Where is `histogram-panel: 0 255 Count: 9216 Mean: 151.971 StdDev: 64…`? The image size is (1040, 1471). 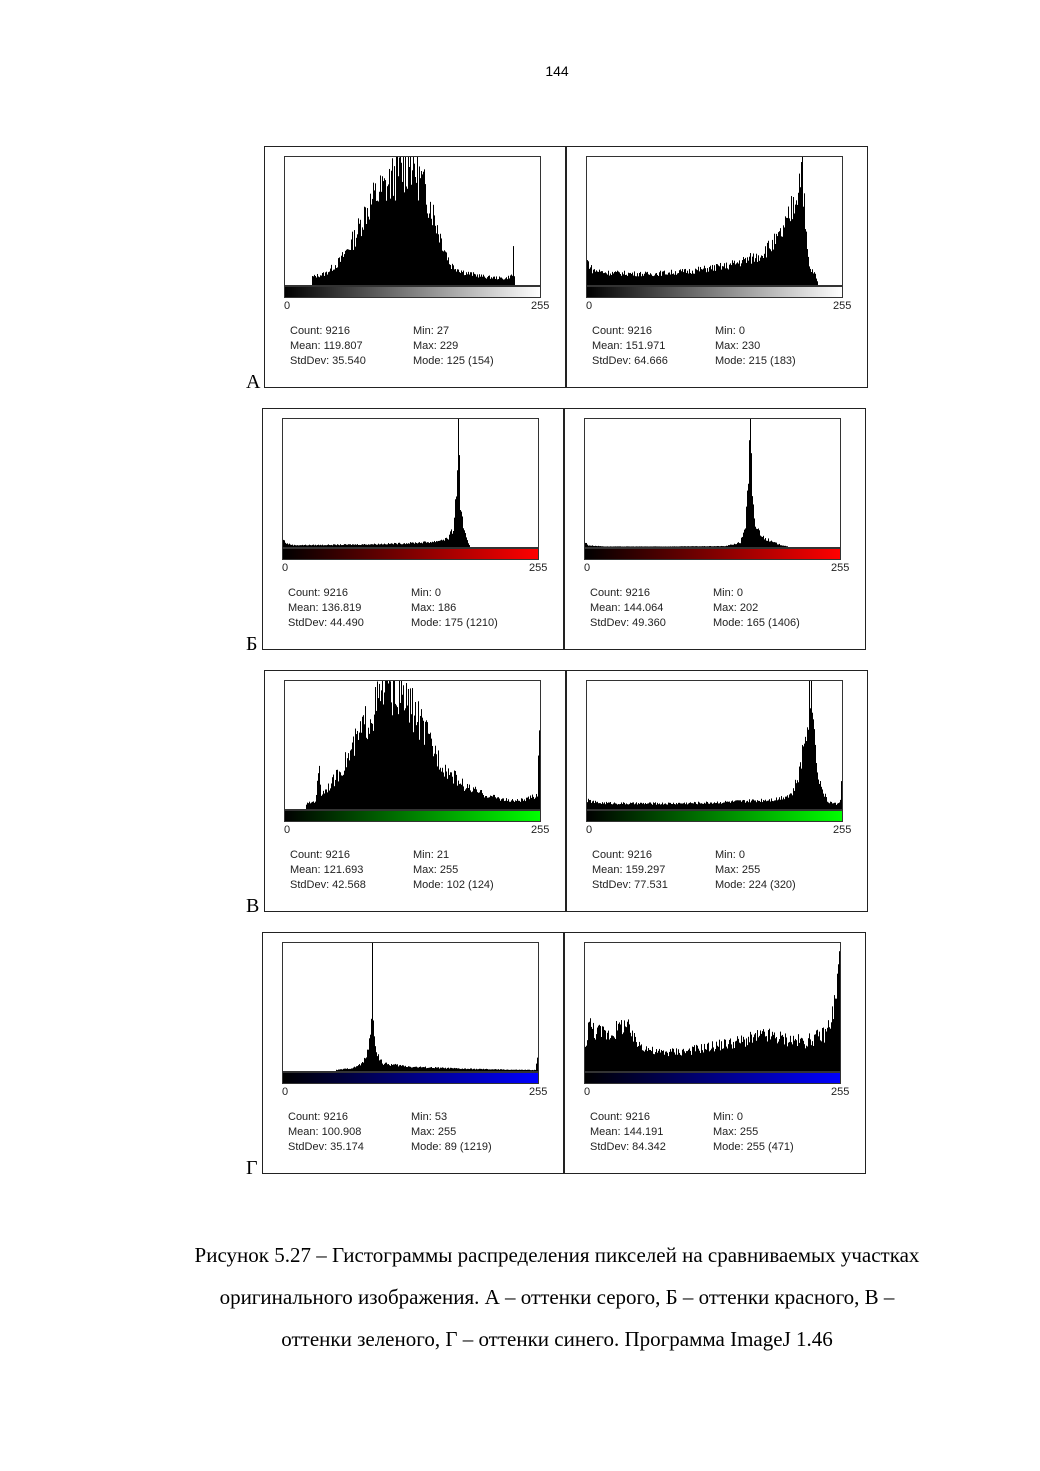 histogram-panel: 0 255 Count: 9216 Mean: 151.971 StdDev: 64… is located at coordinates (717, 267).